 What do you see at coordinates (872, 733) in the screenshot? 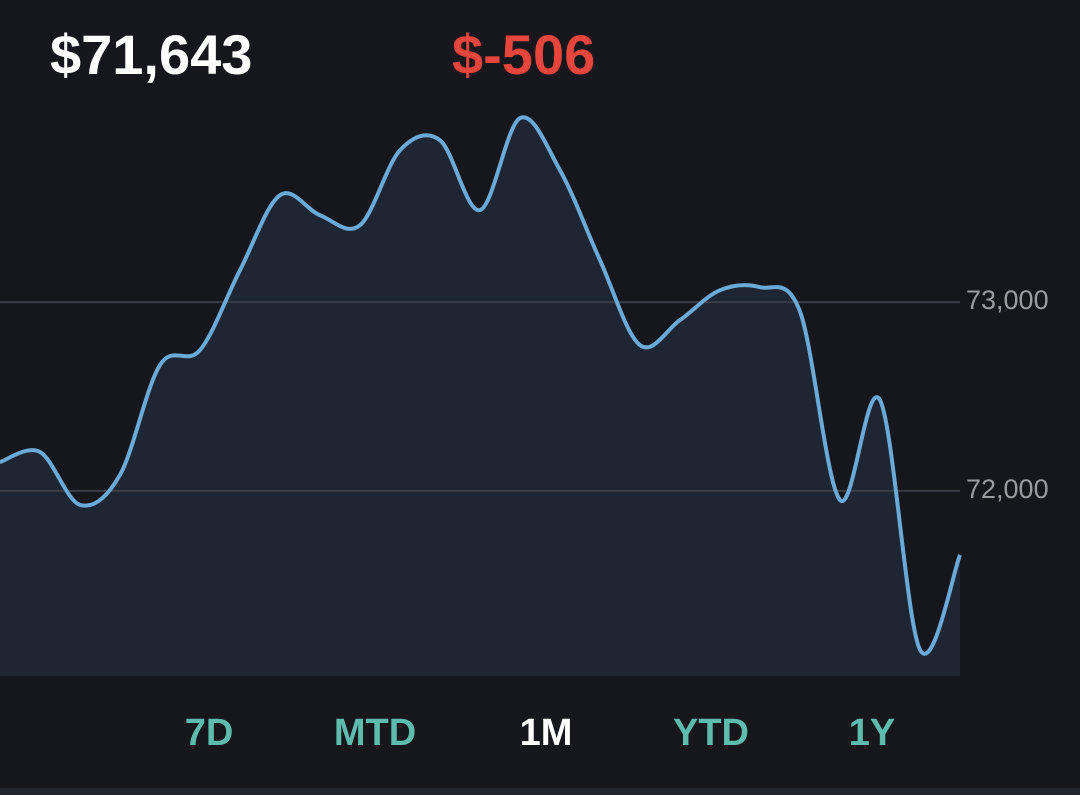
I see `range-button: 1Y` at bounding box center [872, 733].